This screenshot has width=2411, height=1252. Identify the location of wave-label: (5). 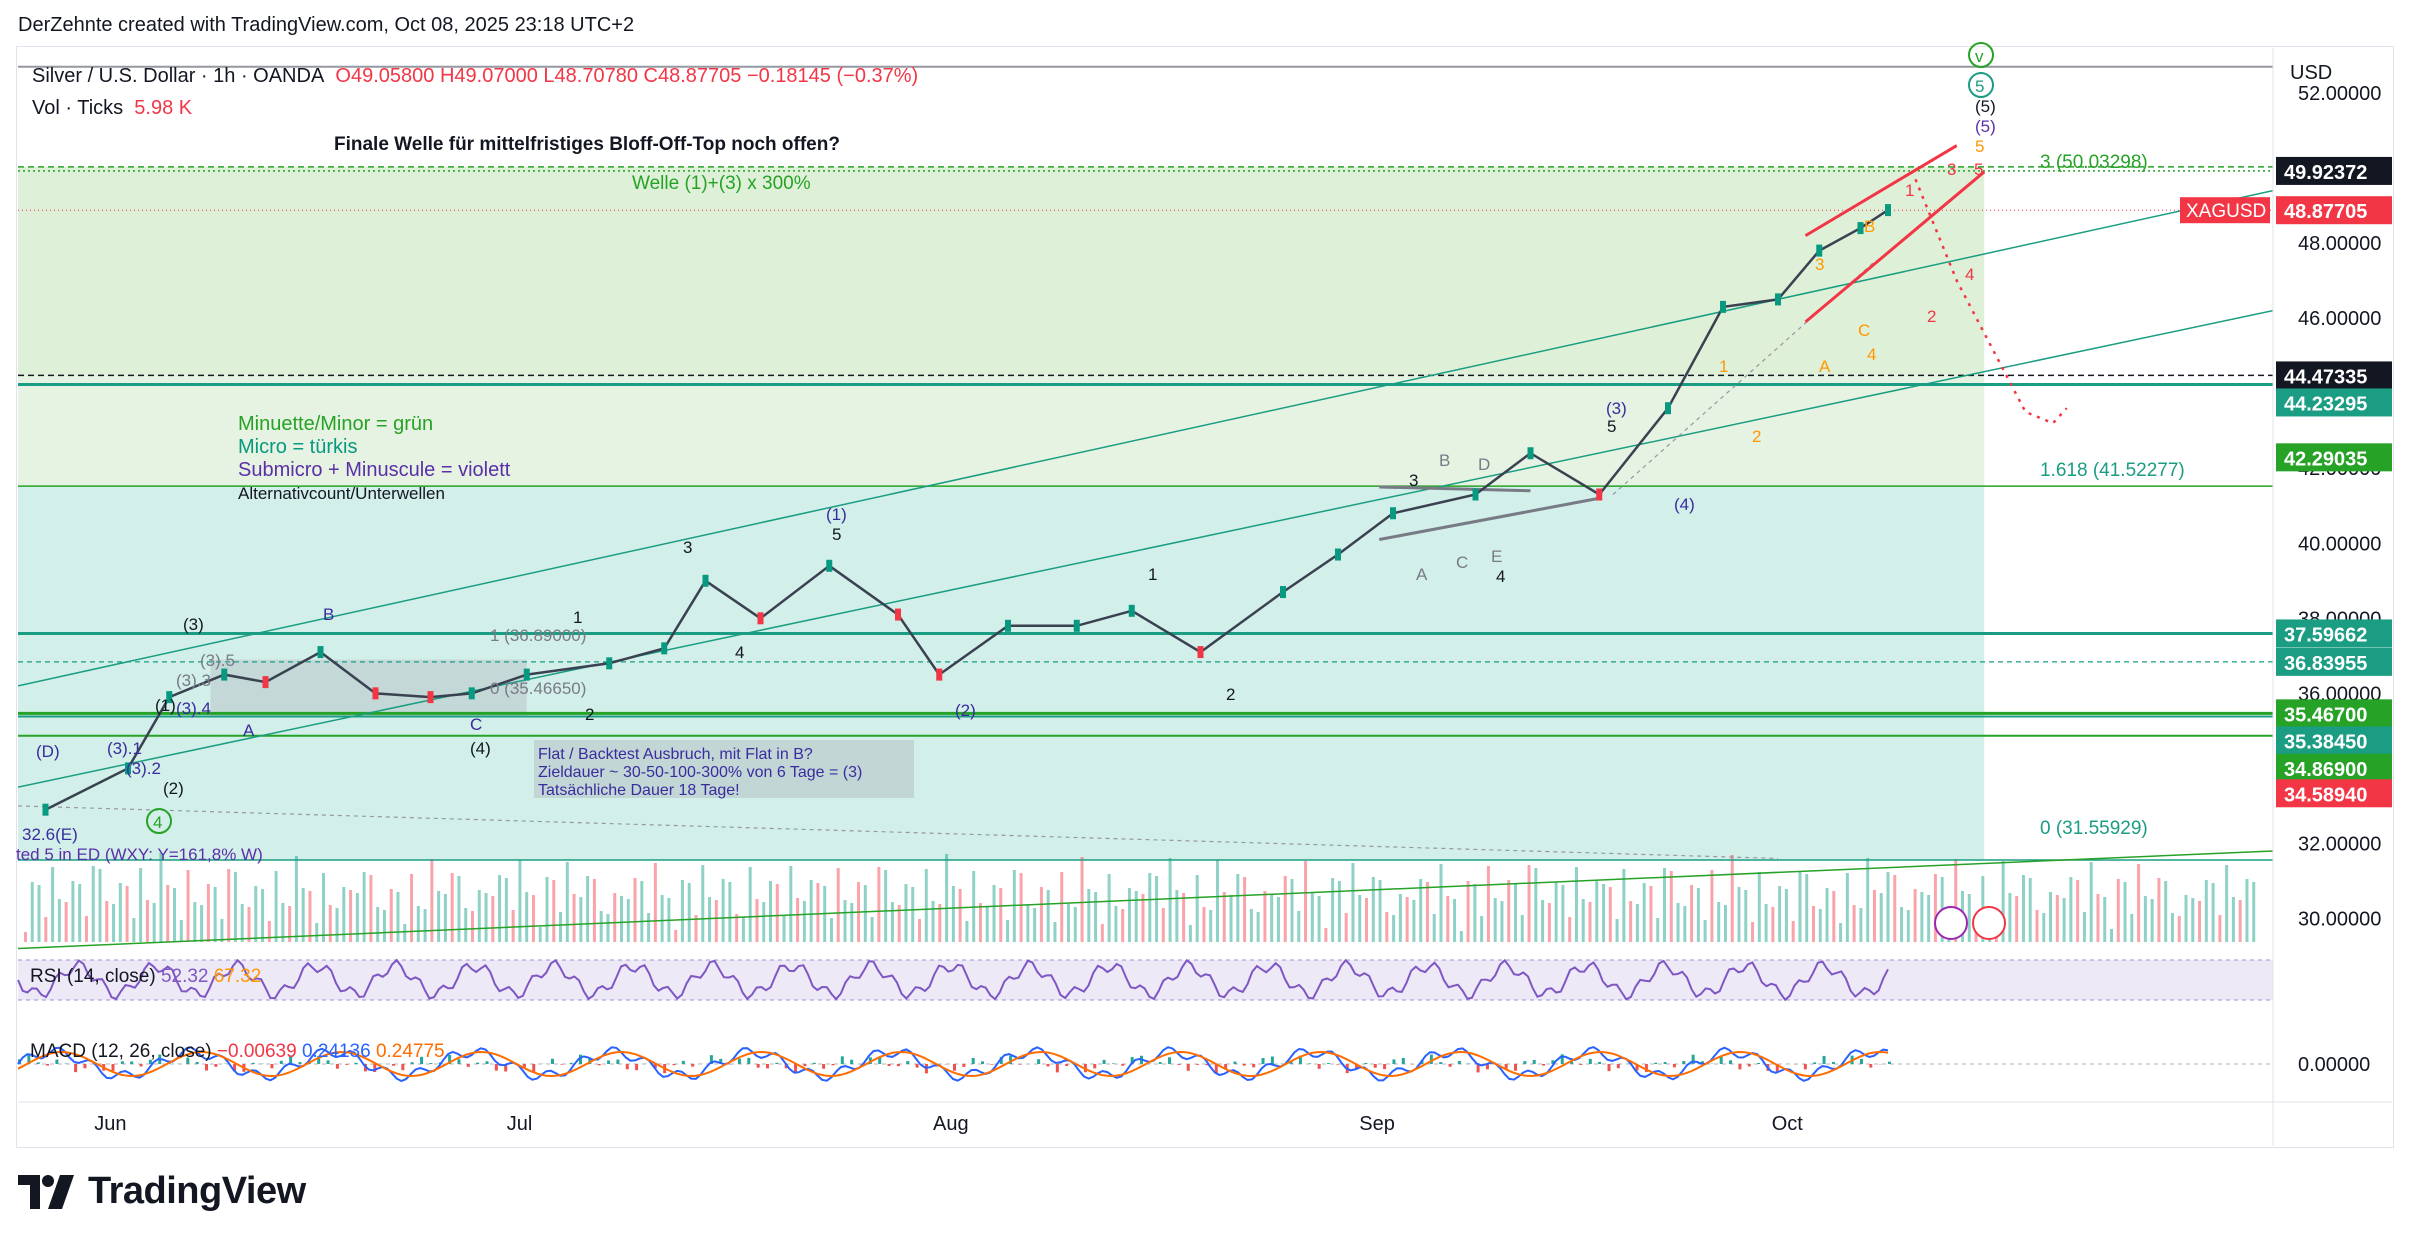
(1985, 106).